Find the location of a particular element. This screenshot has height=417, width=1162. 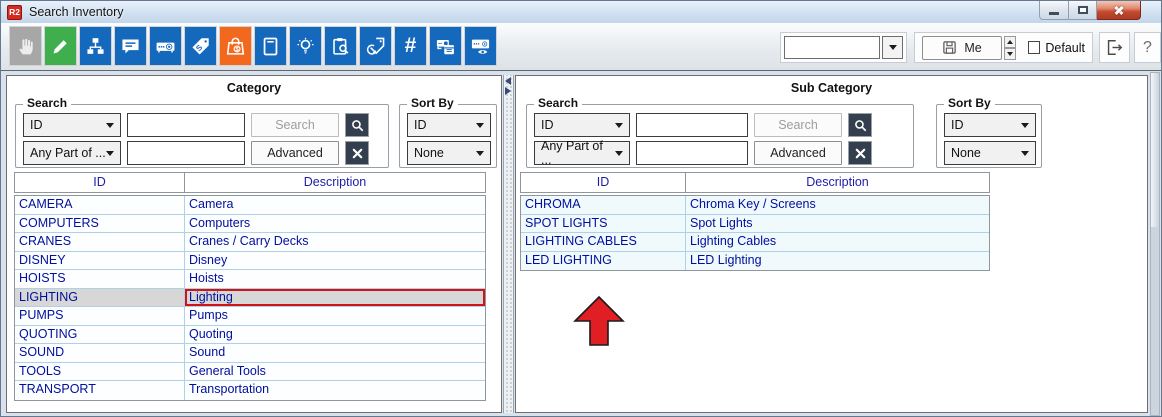

table-row: QUOTING Quoting is located at coordinates (250, 334).